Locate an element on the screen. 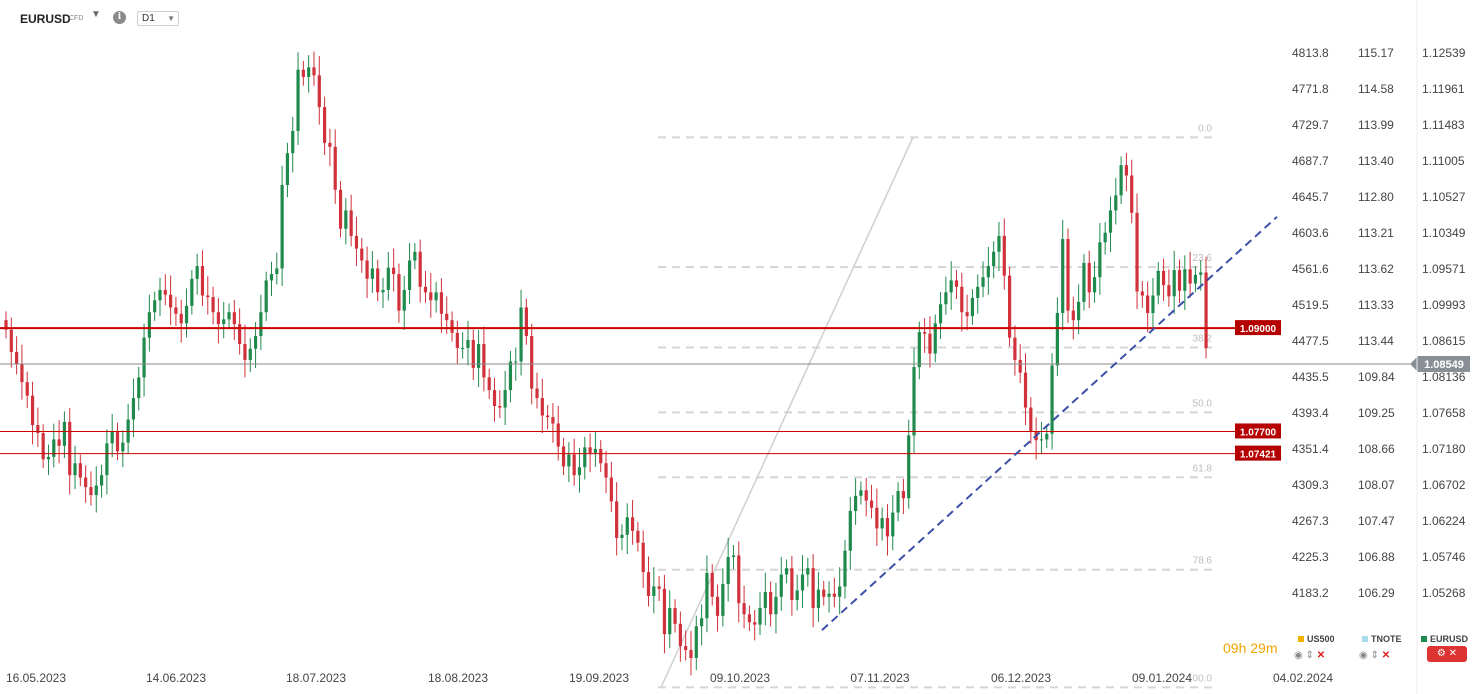 The height and width of the screenshot is (694, 1482). left-scale-tick: 4393.4 is located at coordinates (1310, 413).